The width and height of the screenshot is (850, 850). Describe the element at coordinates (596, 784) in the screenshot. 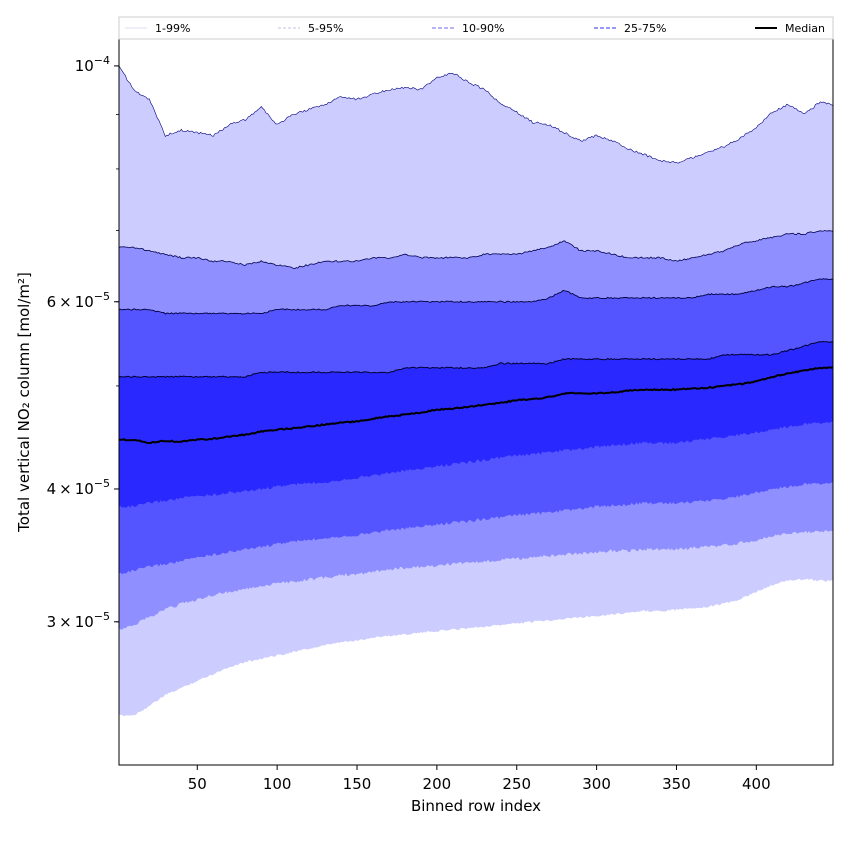

I see `x-tick-label: 300` at that location.